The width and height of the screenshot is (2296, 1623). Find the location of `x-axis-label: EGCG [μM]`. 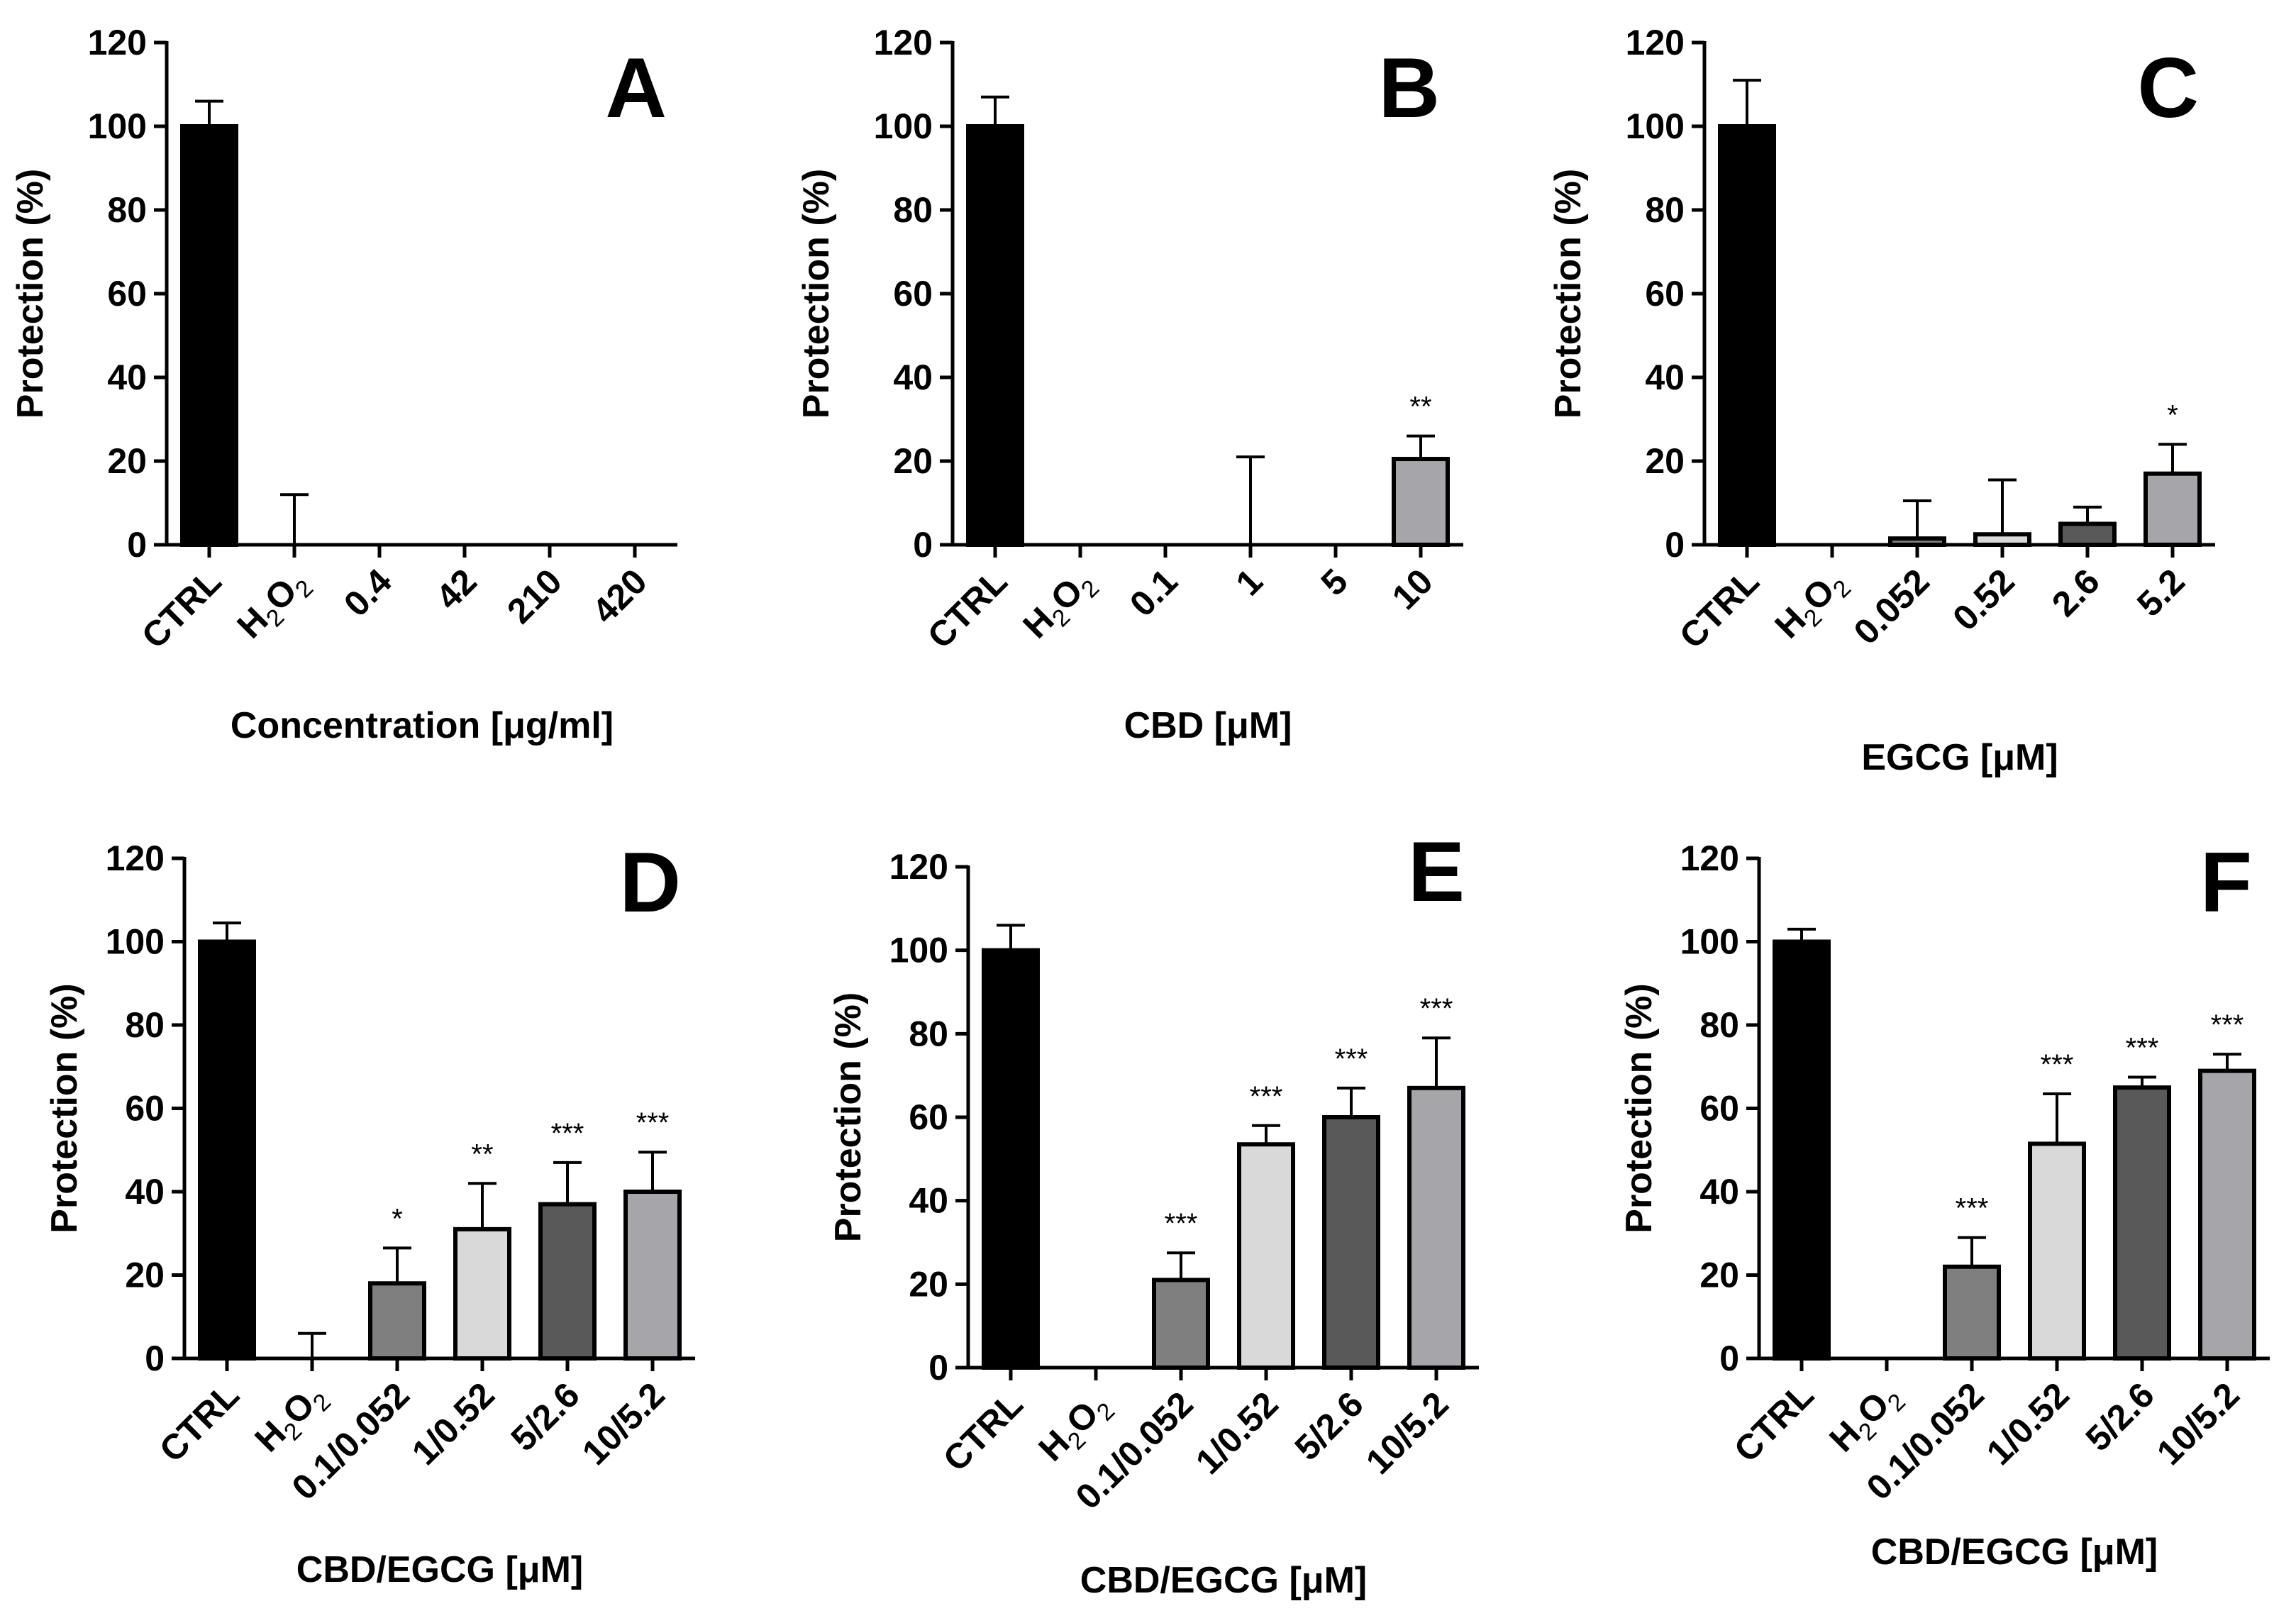

x-axis-label: EGCG [μM] is located at coordinates (1959, 757).